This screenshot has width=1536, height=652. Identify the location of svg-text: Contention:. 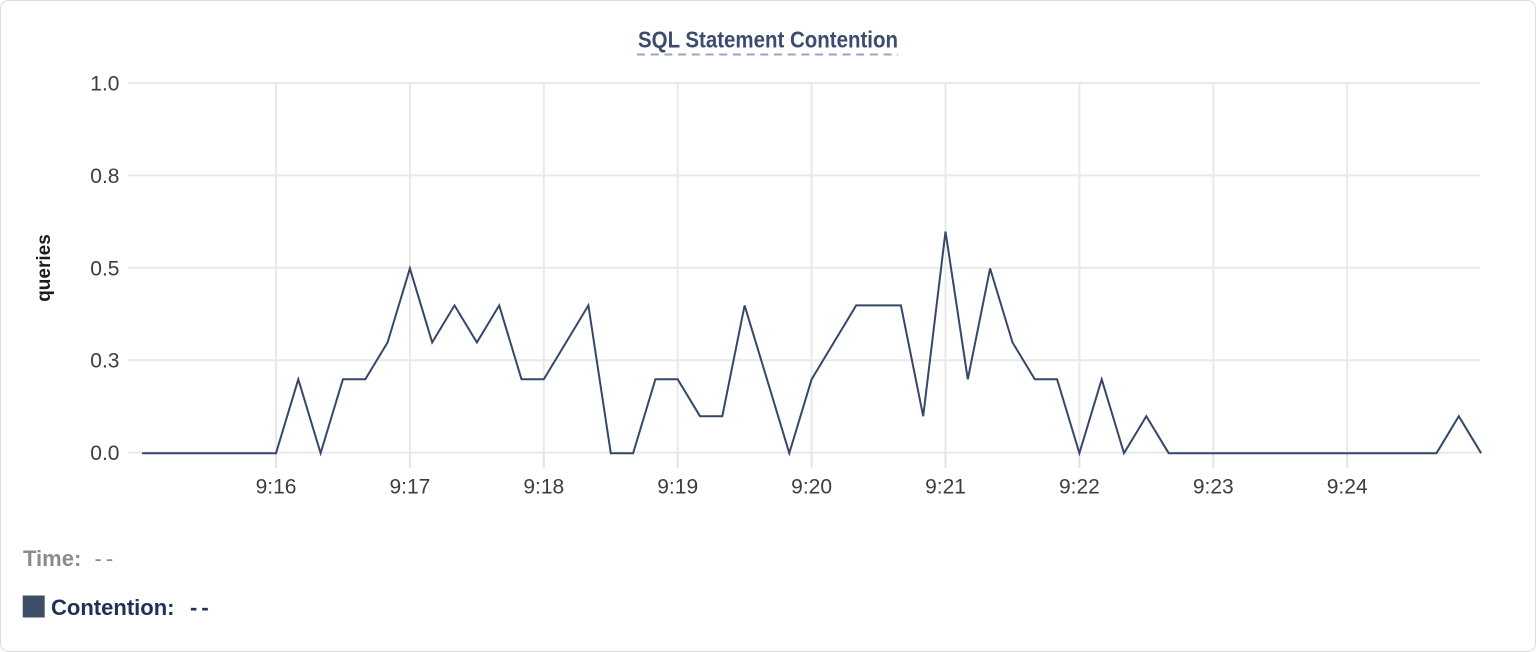
(113, 607).